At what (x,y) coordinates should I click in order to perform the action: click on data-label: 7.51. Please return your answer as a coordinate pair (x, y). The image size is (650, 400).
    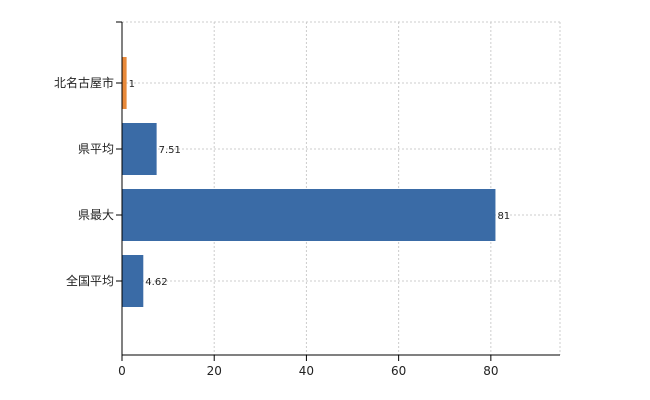
    Looking at the image, I should click on (170, 150).